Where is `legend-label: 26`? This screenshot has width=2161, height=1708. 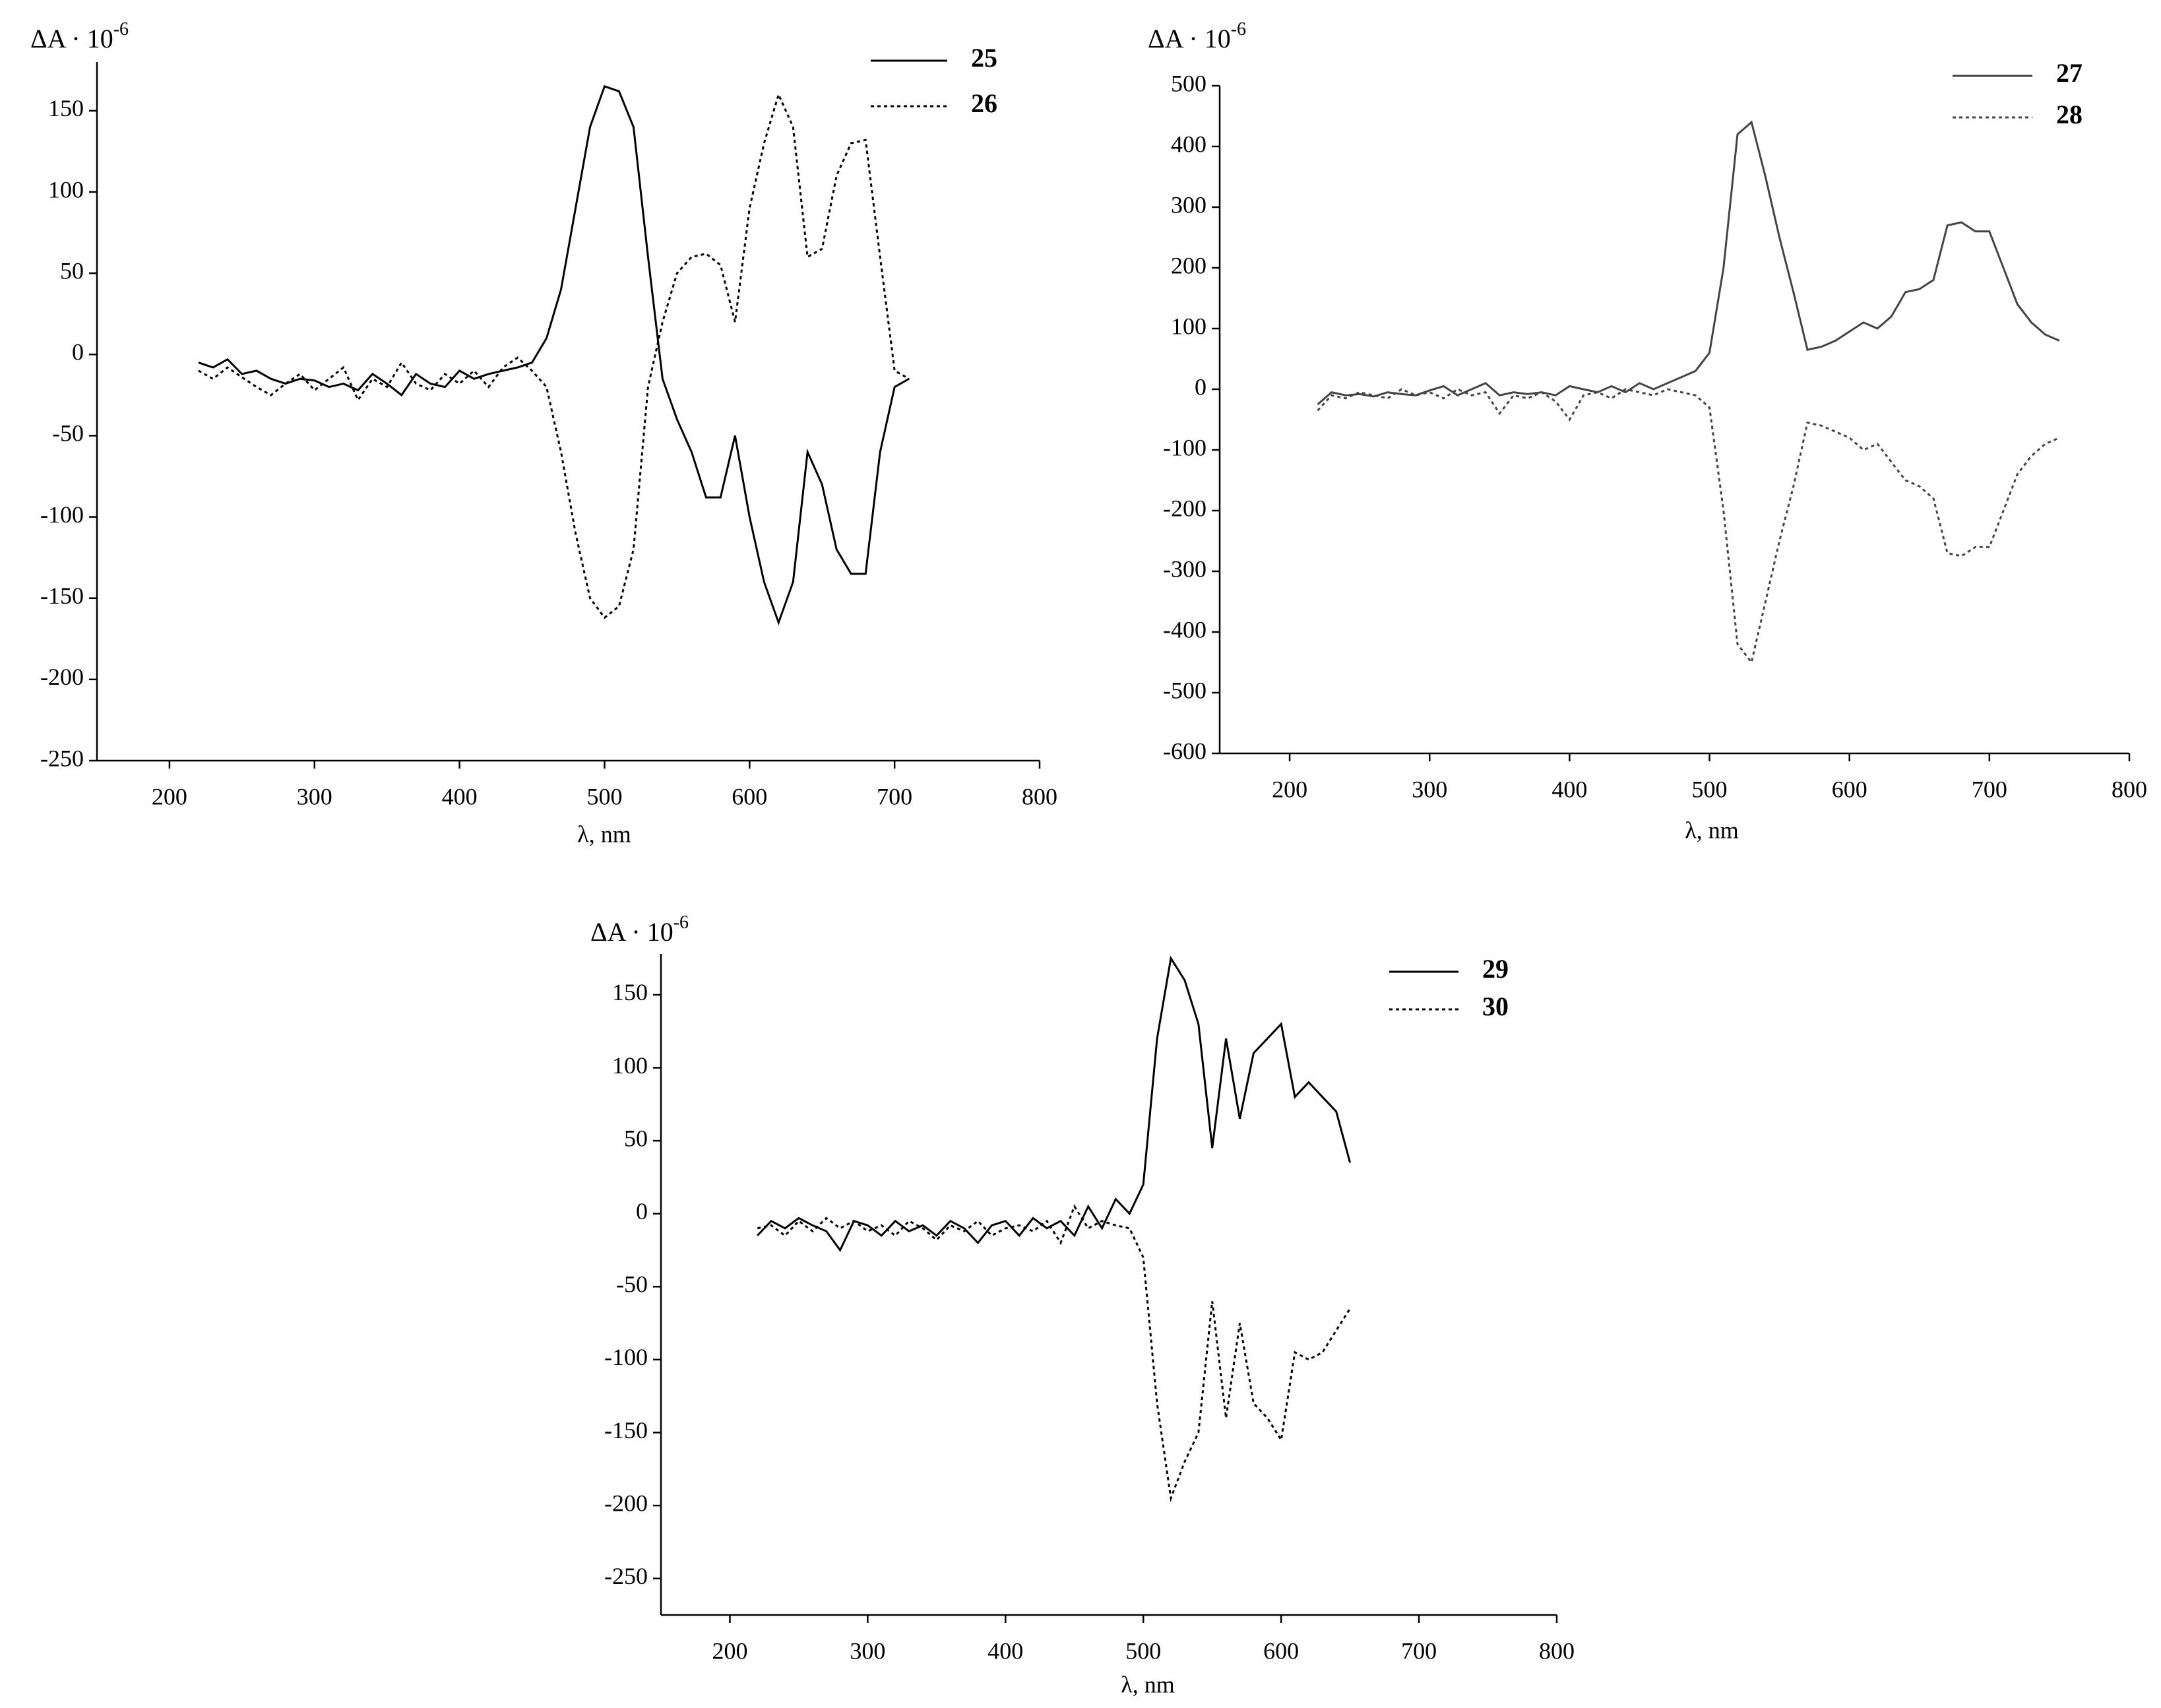 legend-label: 26 is located at coordinates (984, 103).